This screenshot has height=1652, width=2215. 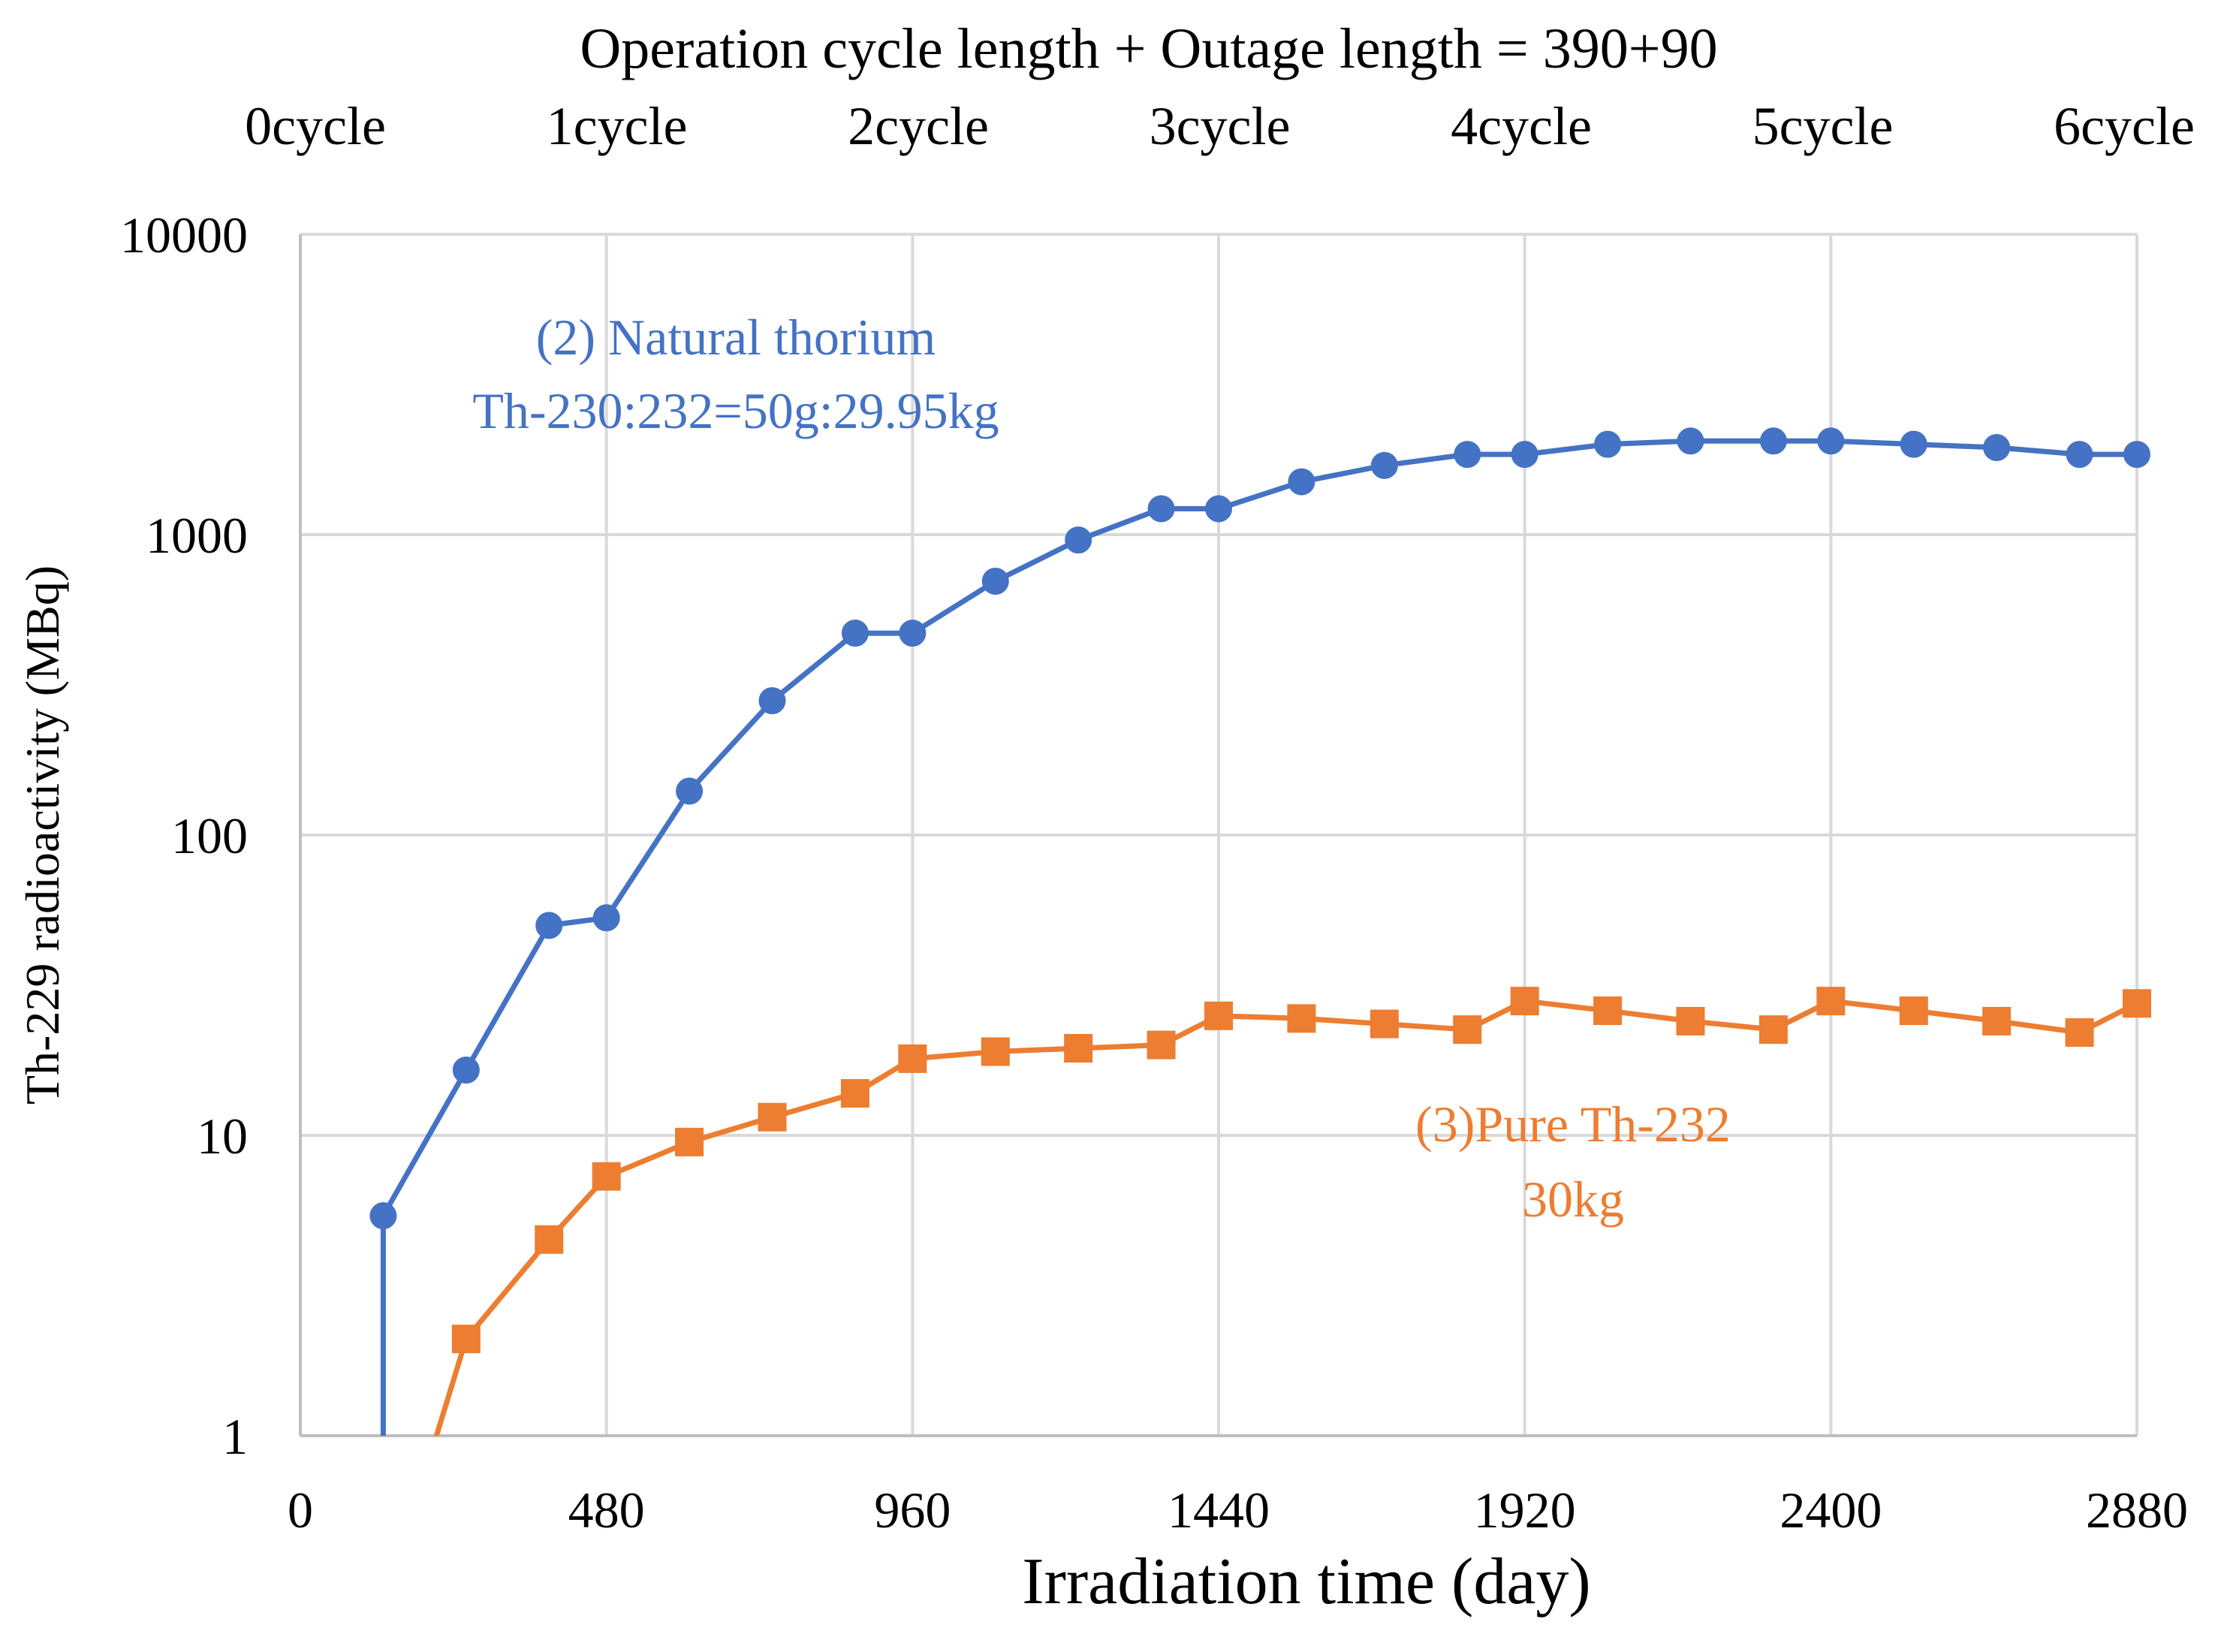 What do you see at coordinates (912, 1510) in the screenshot?
I see `x-tick-label-2: 960` at bounding box center [912, 1510].